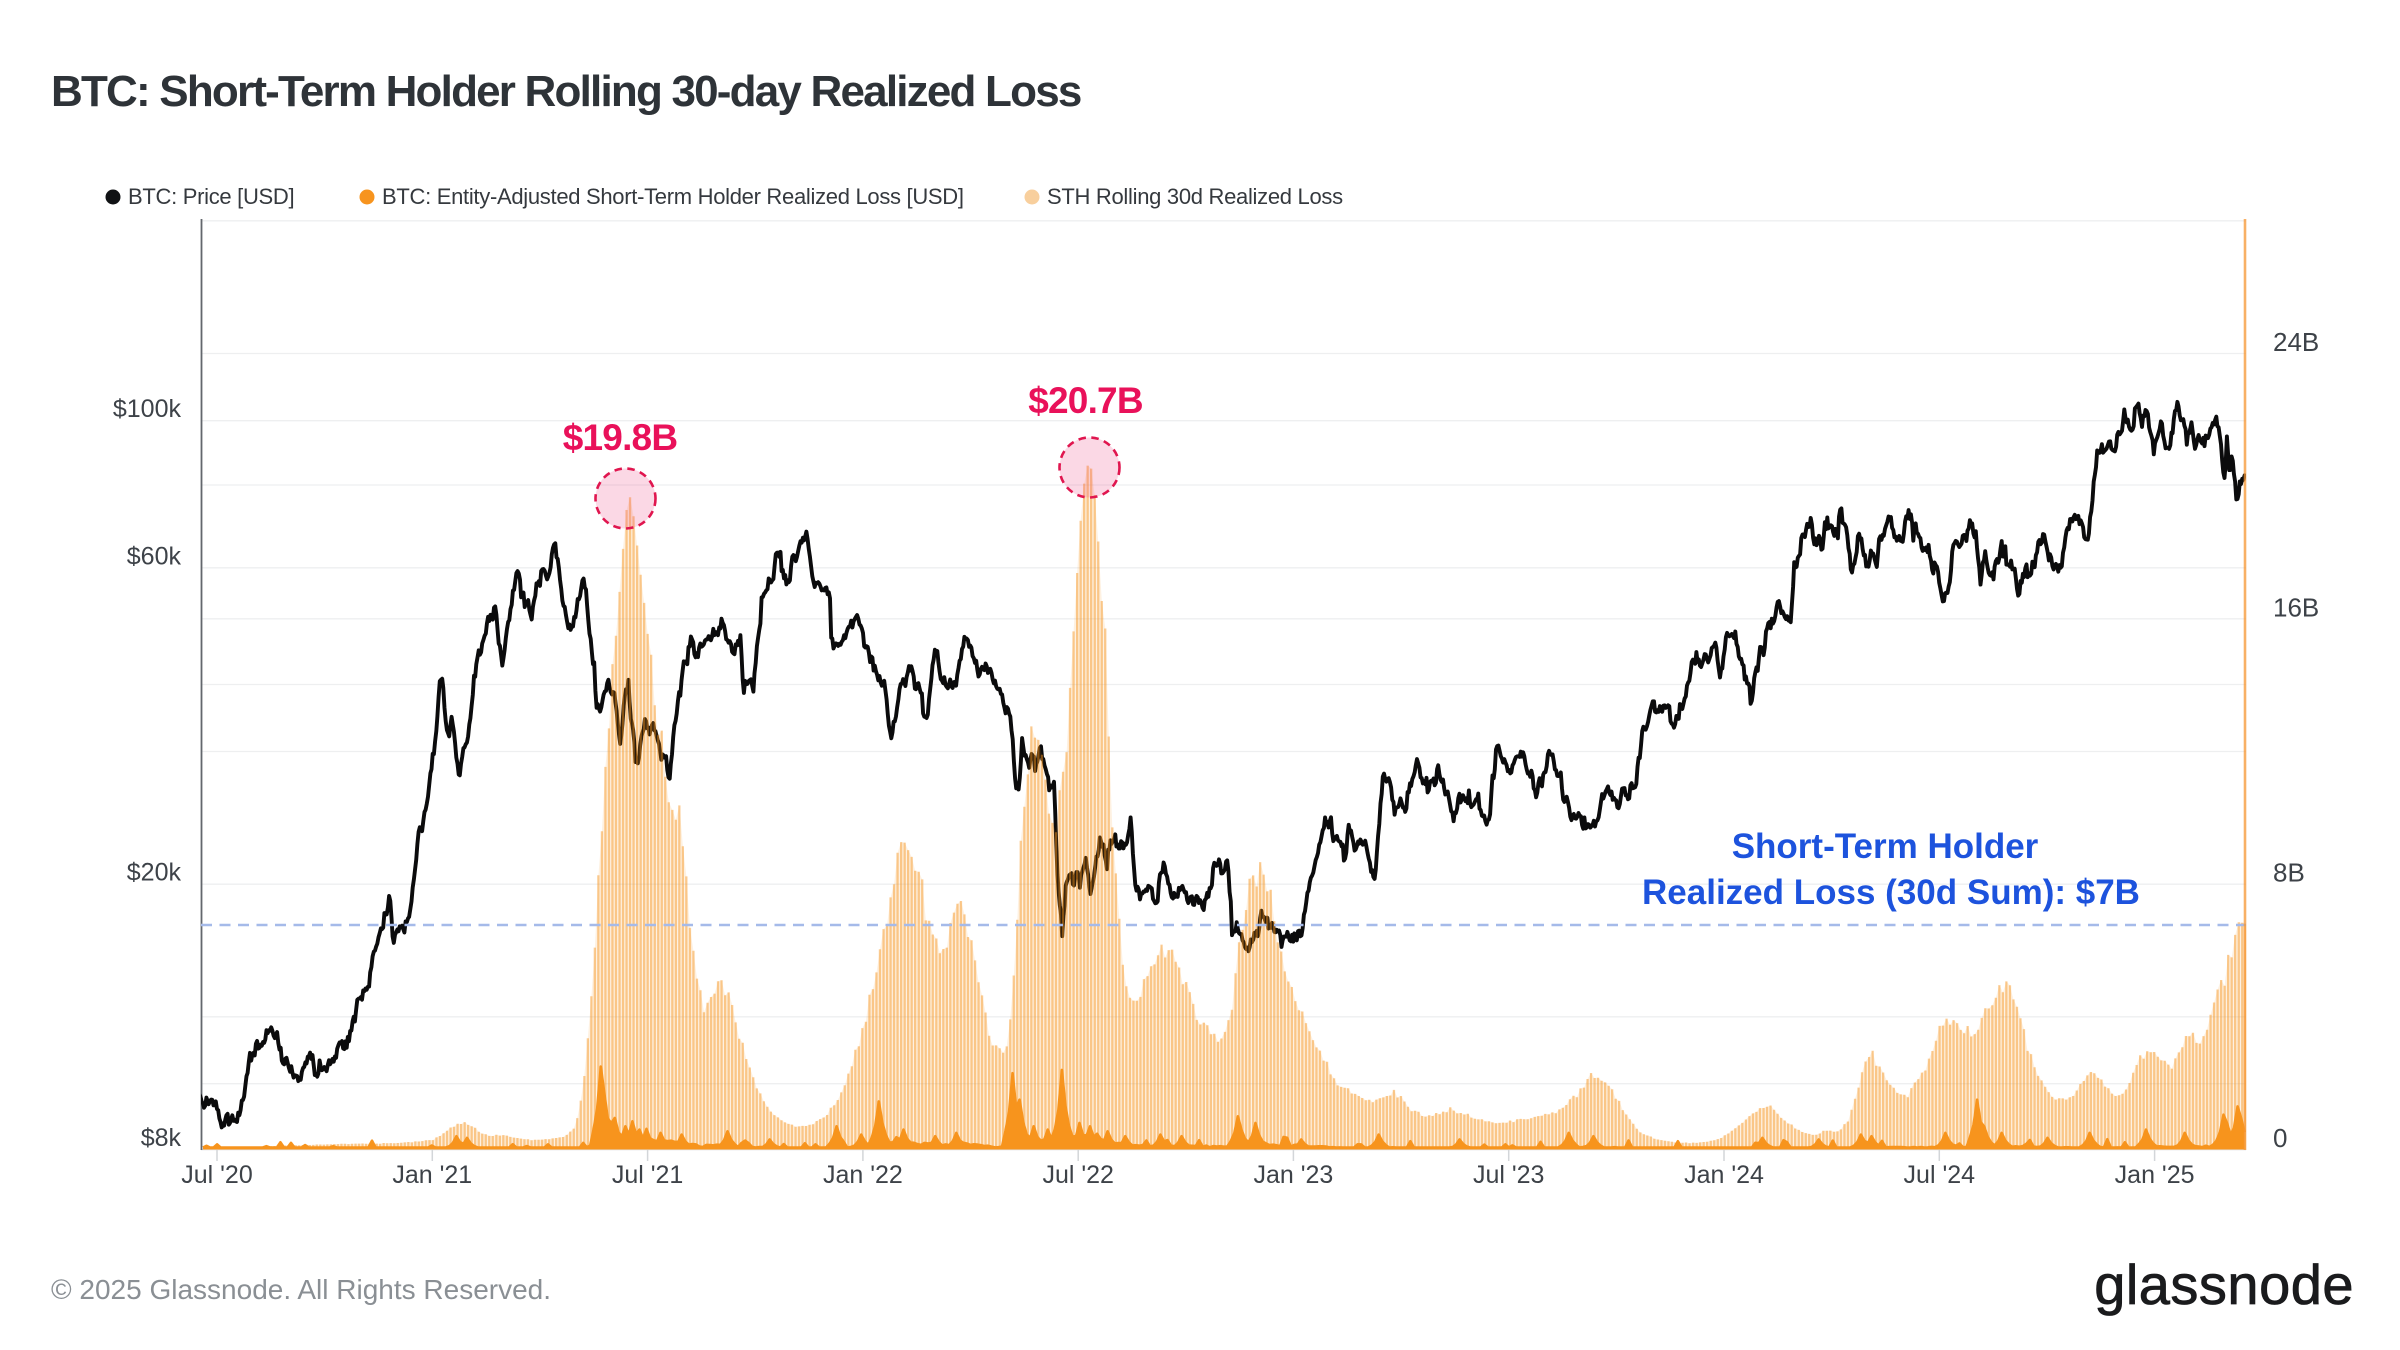 The height and width of the screenshot is (1350, 2400). I want to click on svg-text: Jul '20, so click(216, 1175).